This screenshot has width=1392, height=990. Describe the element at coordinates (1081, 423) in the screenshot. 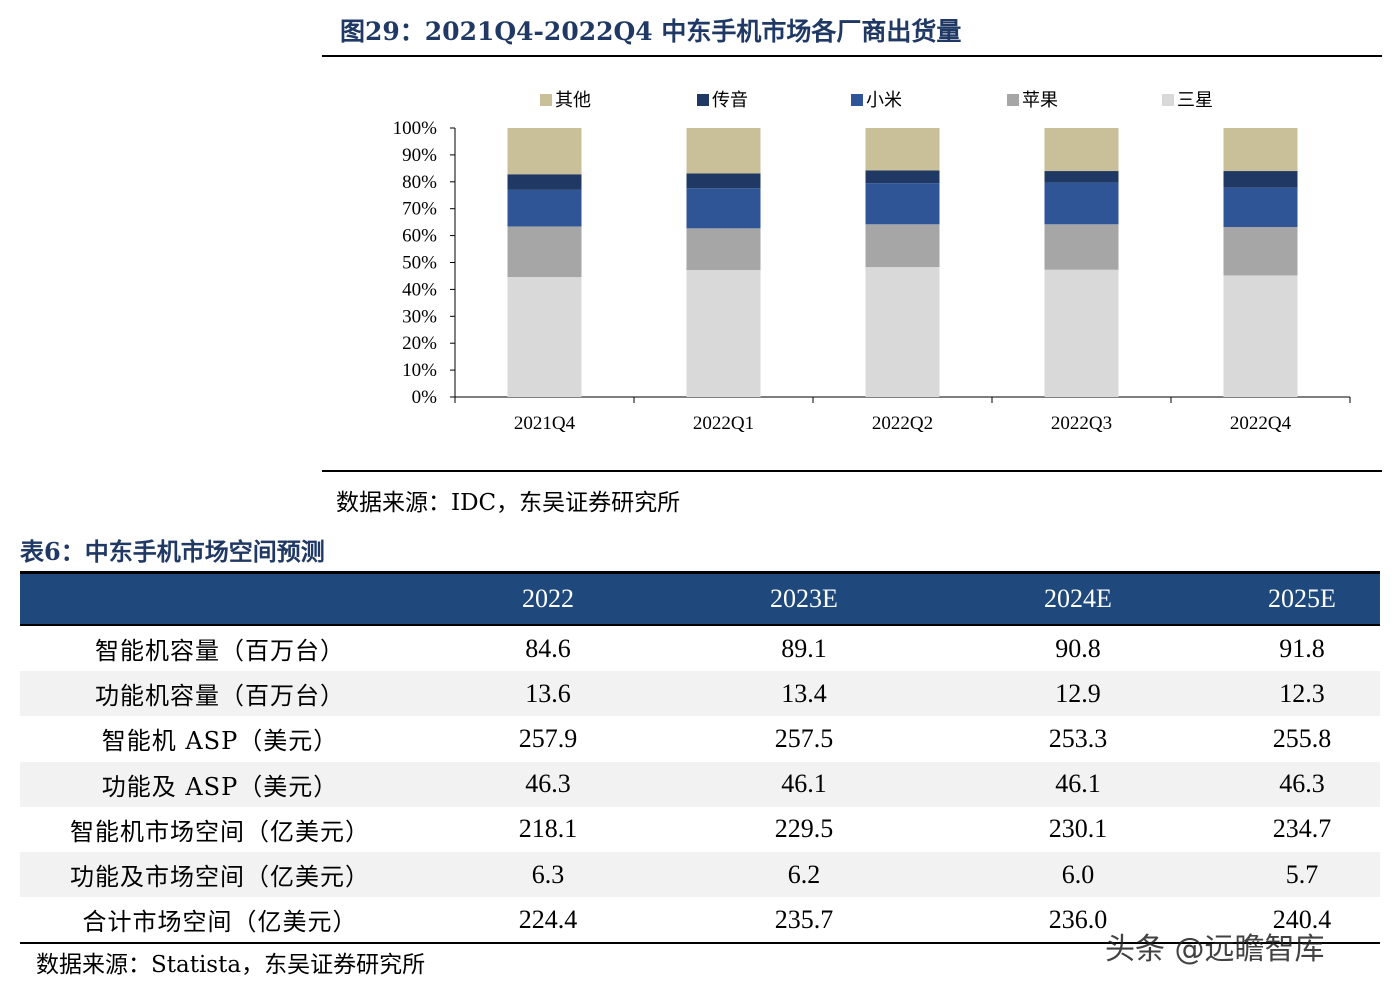

I see `x-tick-label: 2022Q3` at that location.